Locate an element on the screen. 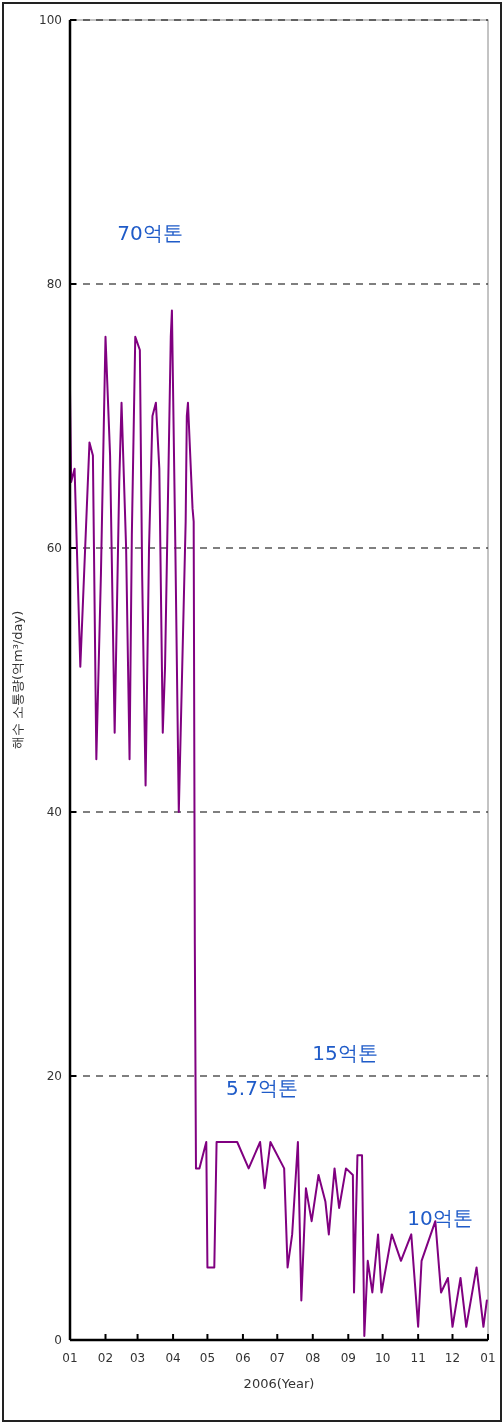 This screenshot has width=504, height=1424. y-tick-label: 60 is located at coordinates (54, 548).